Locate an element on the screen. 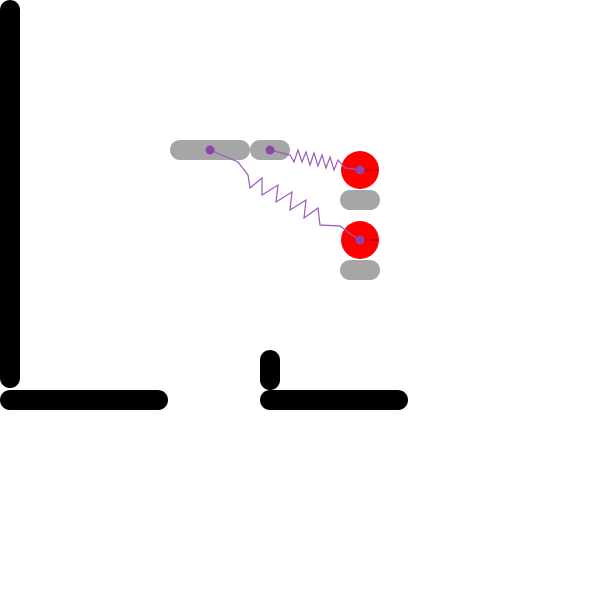  pin-ball-lower is located at coordinates (360, 240).